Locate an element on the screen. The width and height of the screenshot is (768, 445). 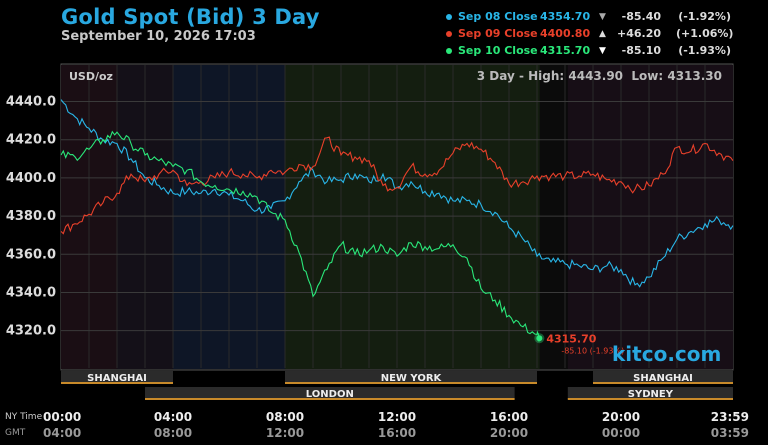
legend-dot-sep09 is located at coordinates (449, 34).